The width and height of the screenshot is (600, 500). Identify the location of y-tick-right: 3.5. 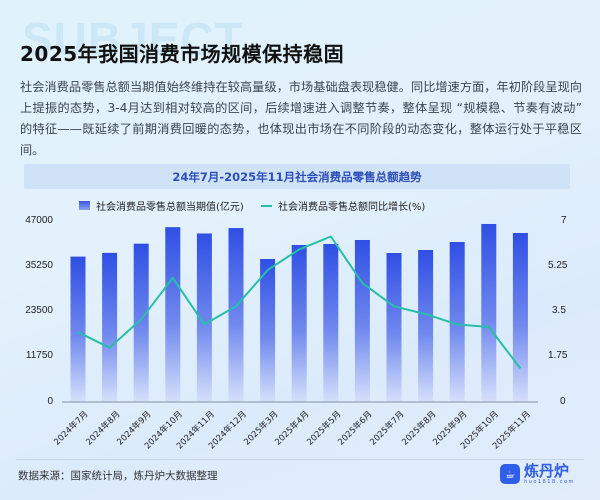
(559, 310).